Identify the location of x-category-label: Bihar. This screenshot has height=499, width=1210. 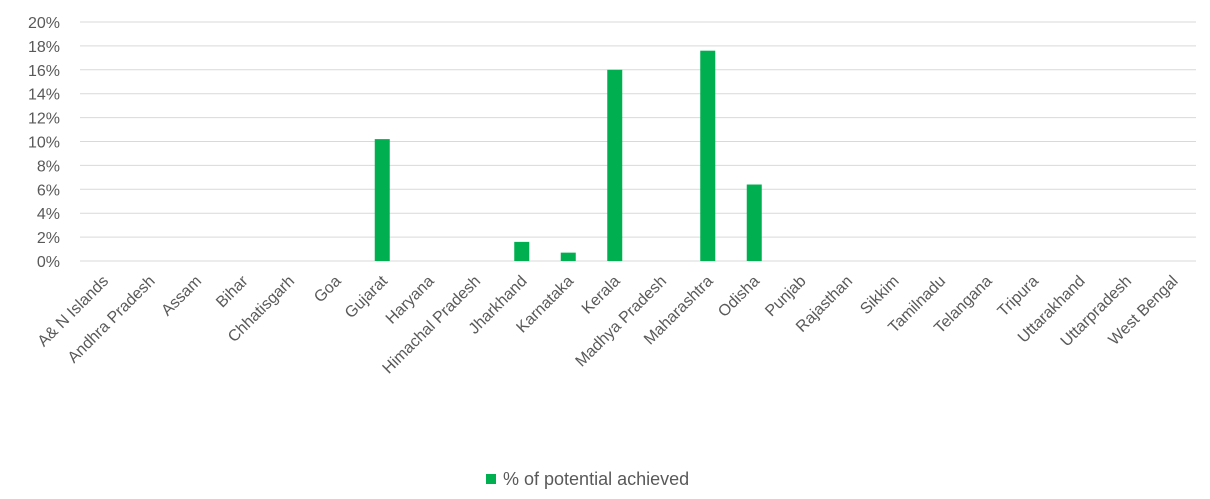
(232, 291).